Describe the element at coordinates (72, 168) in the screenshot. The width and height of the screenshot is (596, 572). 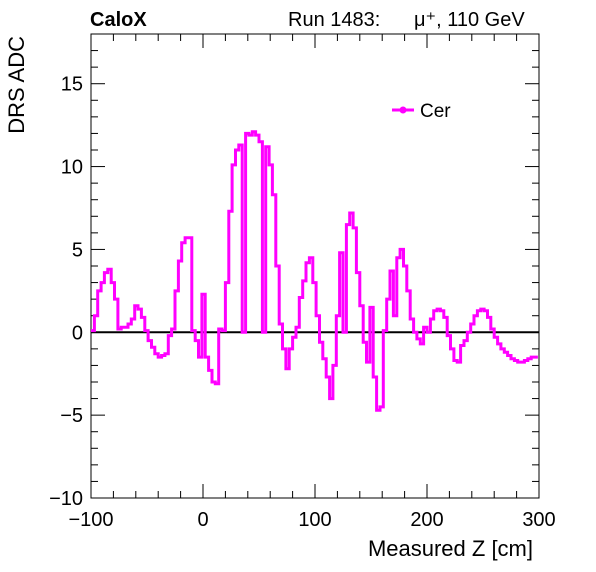
I see `y-tick-label: 10` at that location.